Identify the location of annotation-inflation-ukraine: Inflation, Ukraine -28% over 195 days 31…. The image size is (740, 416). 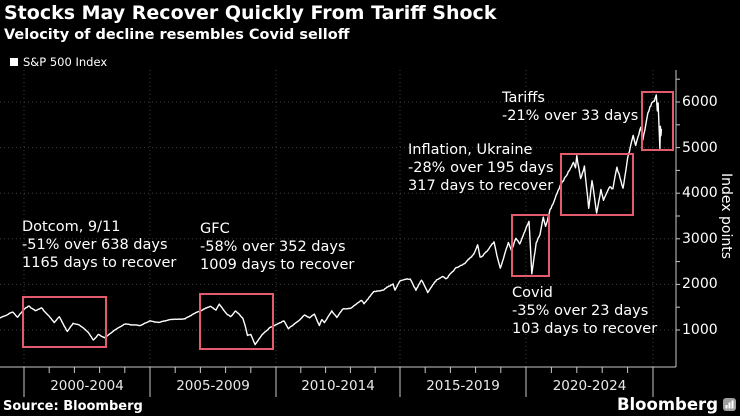
(481, 168).